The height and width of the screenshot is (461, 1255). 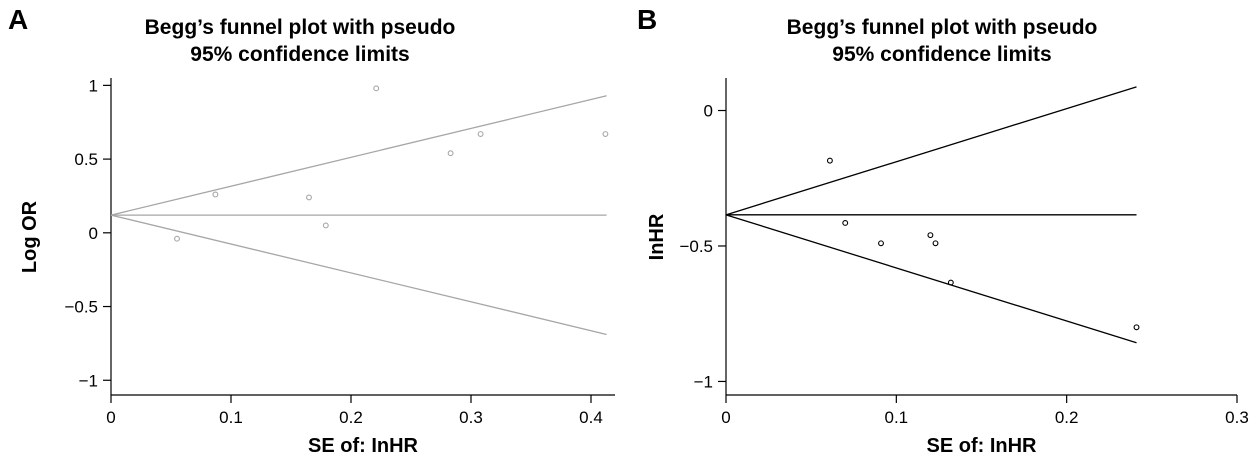 I want to click on y-axis-label: Log OR, so click(x=30, y=236).